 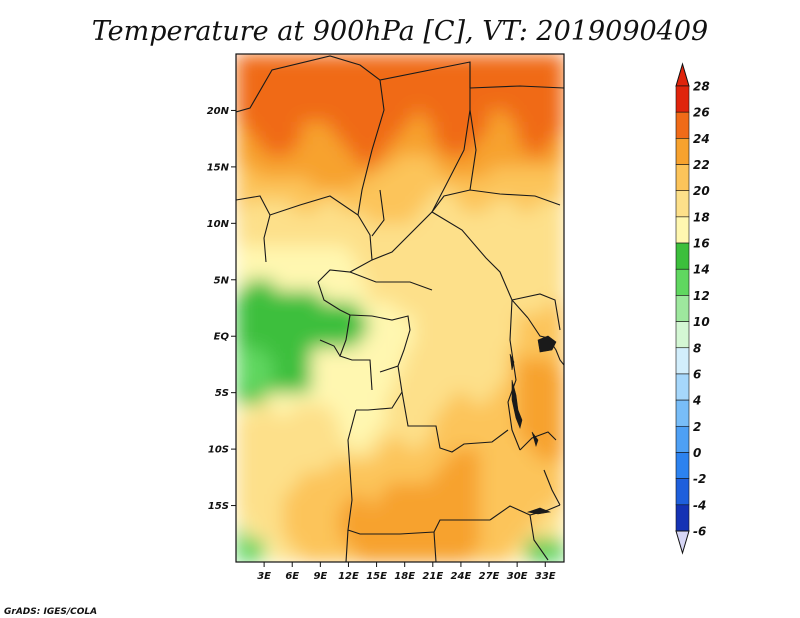 I want to click on x-tick-label: 30E, so click(x=517, y=576).